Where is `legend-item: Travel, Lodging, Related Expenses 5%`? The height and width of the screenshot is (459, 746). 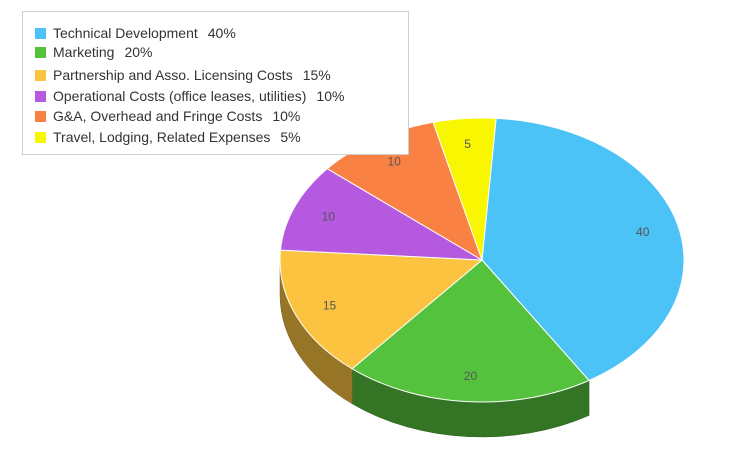 legend-item: Travel, Lodging, Related Expenses 5% is located at coordinates (168, 137).